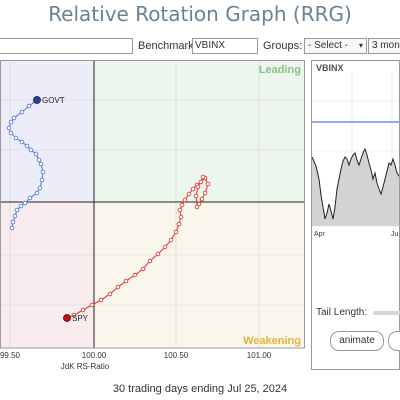 This screenshot has height=400, width=400. Describe the element at coordinates (394, 341) in the screenshot. I see `secondary-button` at that location.